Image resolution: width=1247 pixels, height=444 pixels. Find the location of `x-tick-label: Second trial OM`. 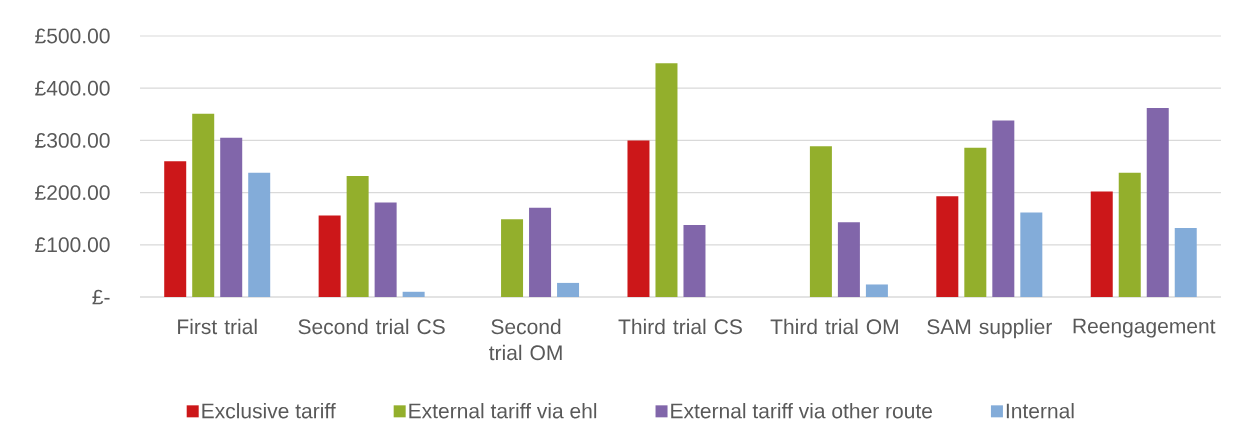

x-tick-label: Second trial OM is located at coordinates (525, 339).